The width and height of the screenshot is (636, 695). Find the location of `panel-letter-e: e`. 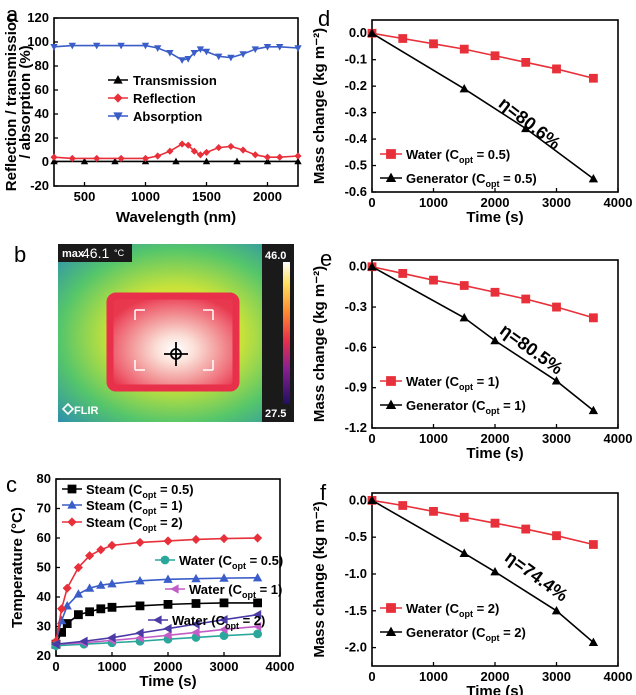

panel-letter-e: e is located at coordinates (326, 258).